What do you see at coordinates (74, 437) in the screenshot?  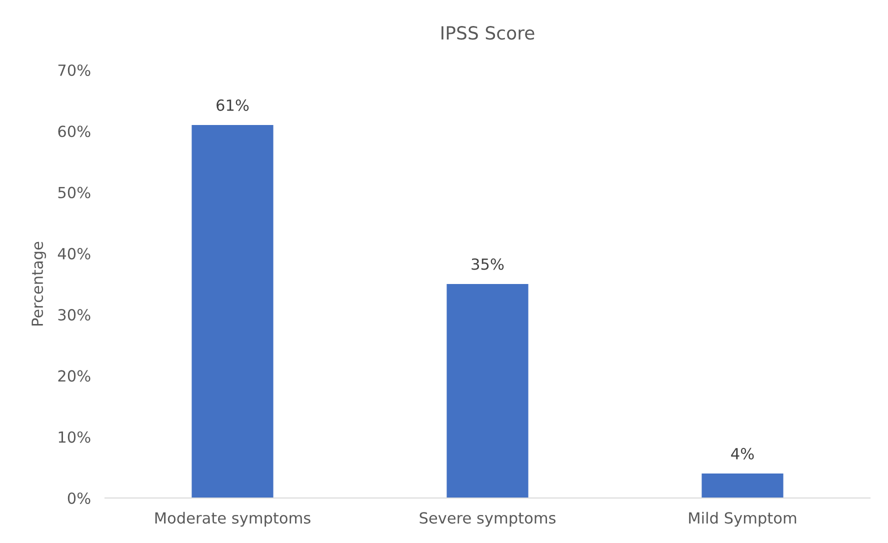 I see `y-tick-label: 10%` at bounding box center [74, 437].